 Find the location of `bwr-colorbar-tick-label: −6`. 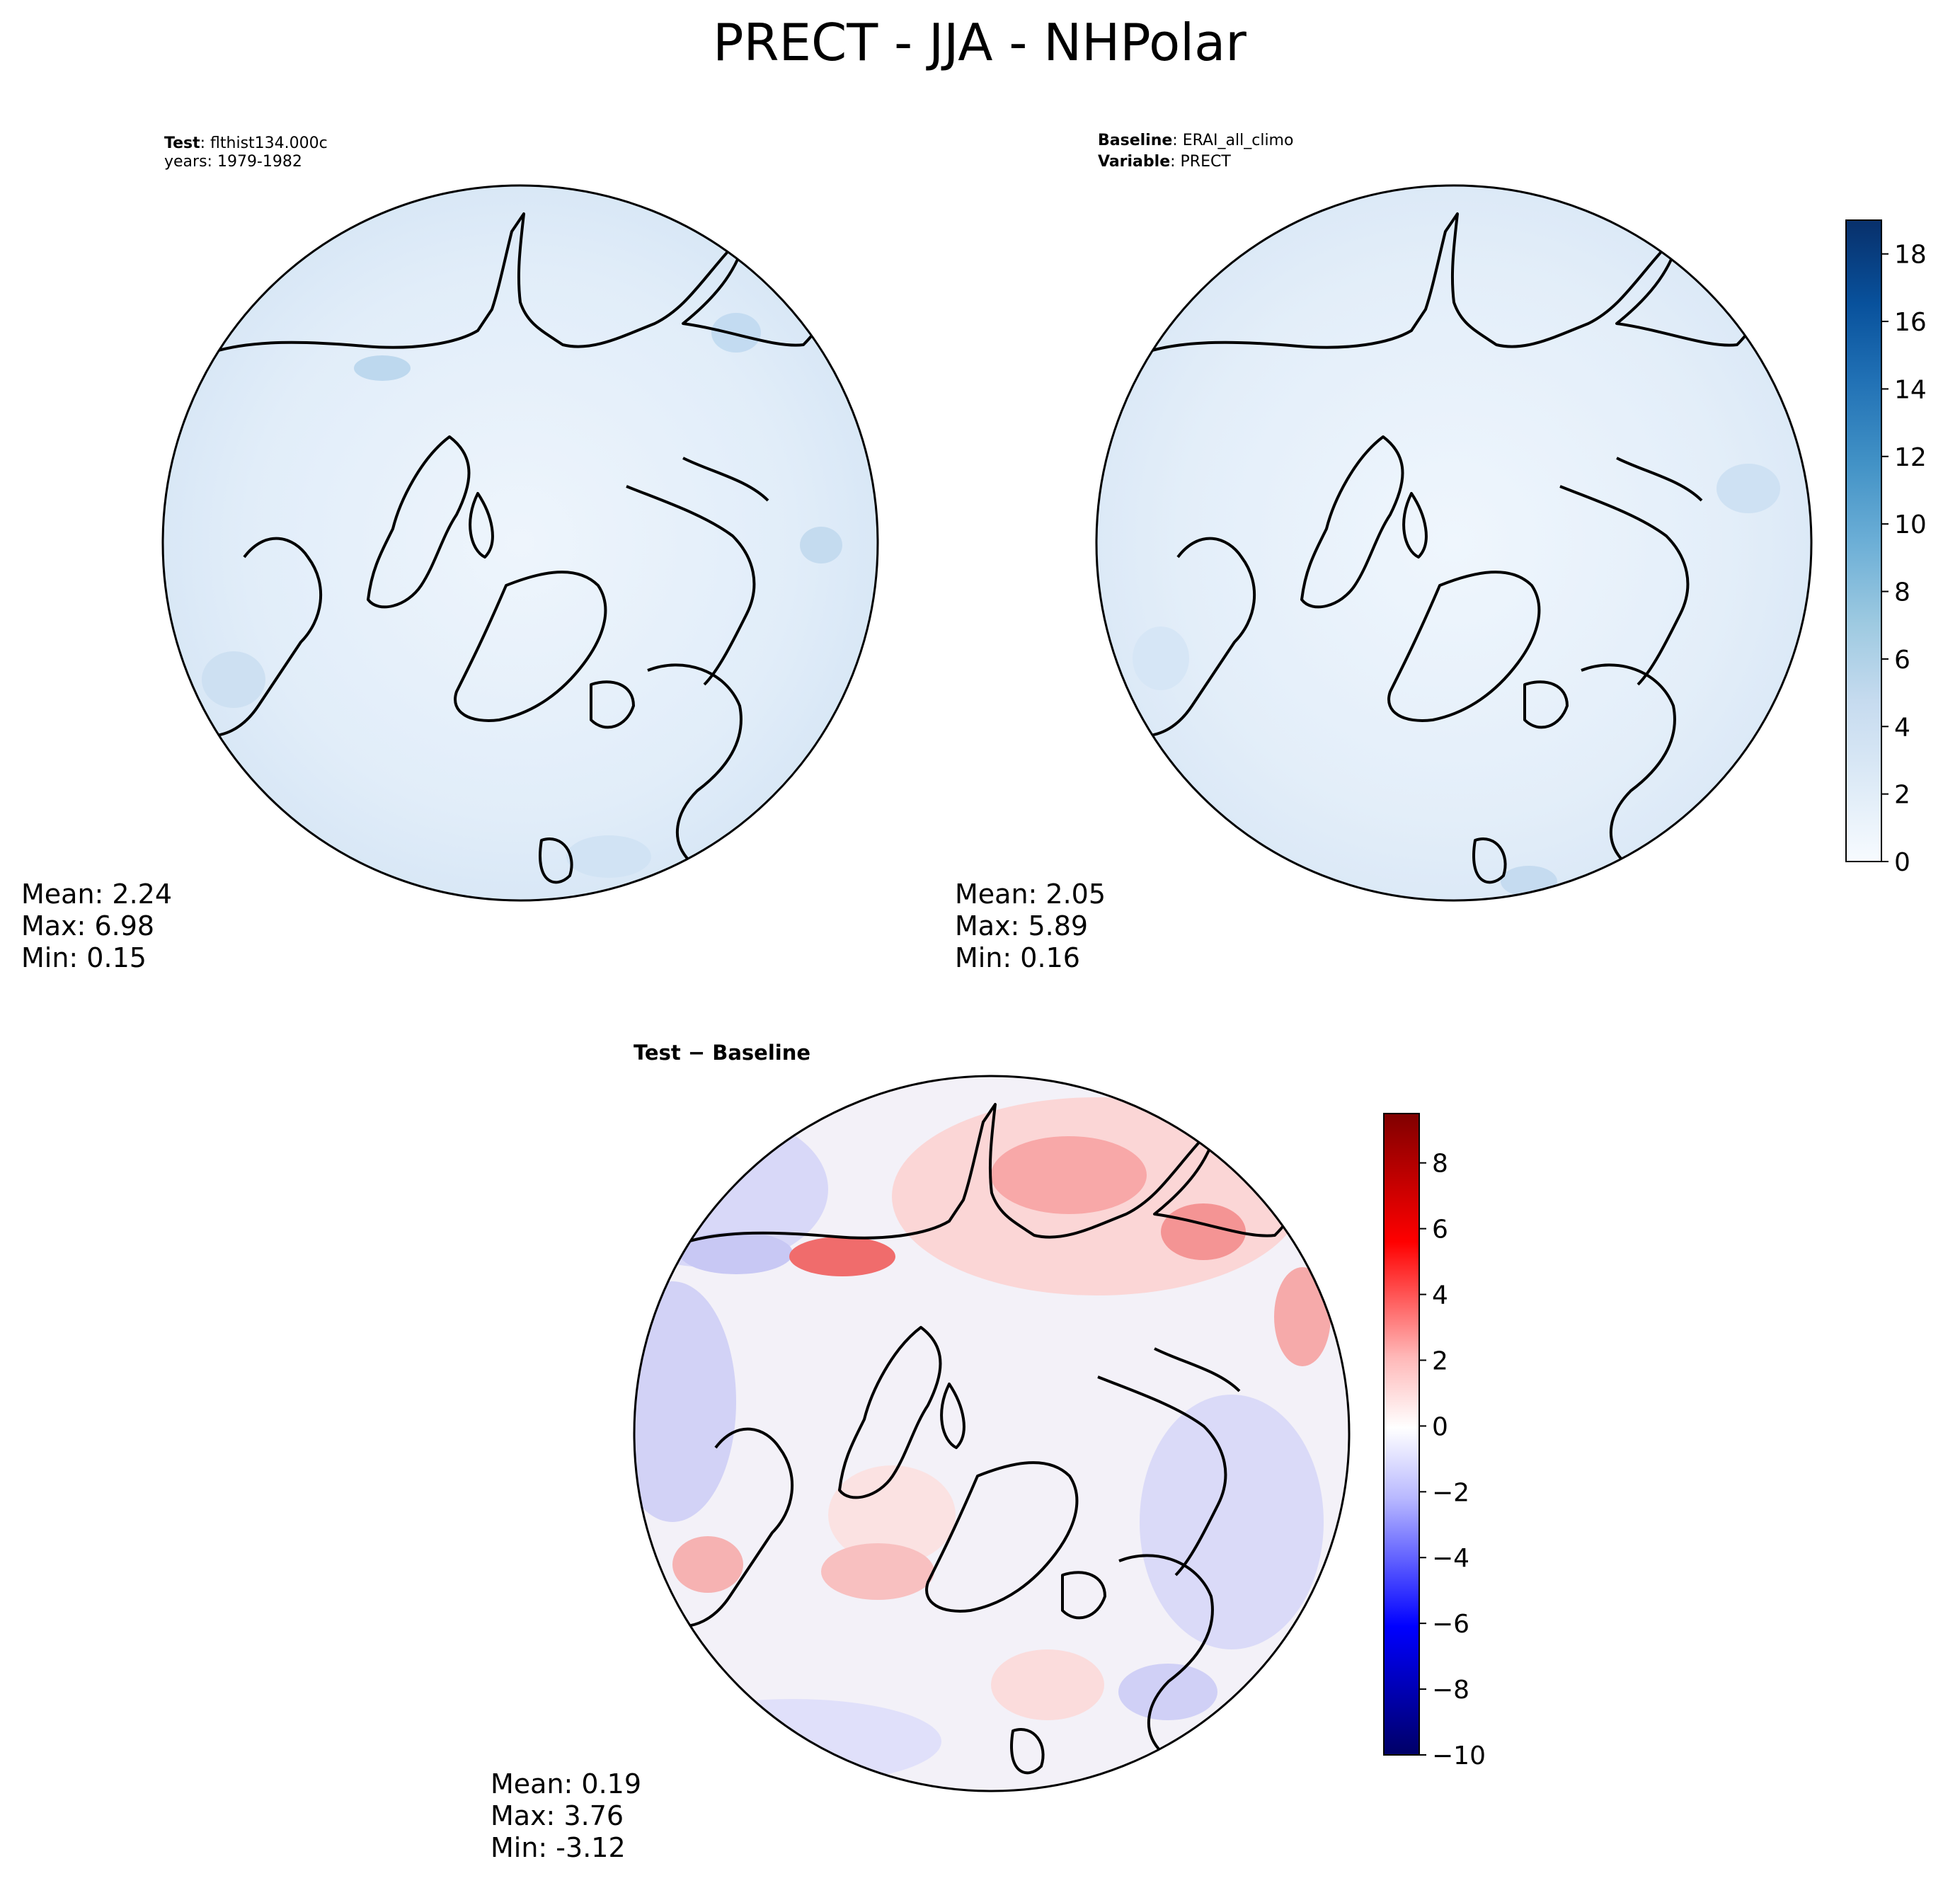

bwr-colorbar-tick-label: −6 is located at coordinates (1450, 1624).